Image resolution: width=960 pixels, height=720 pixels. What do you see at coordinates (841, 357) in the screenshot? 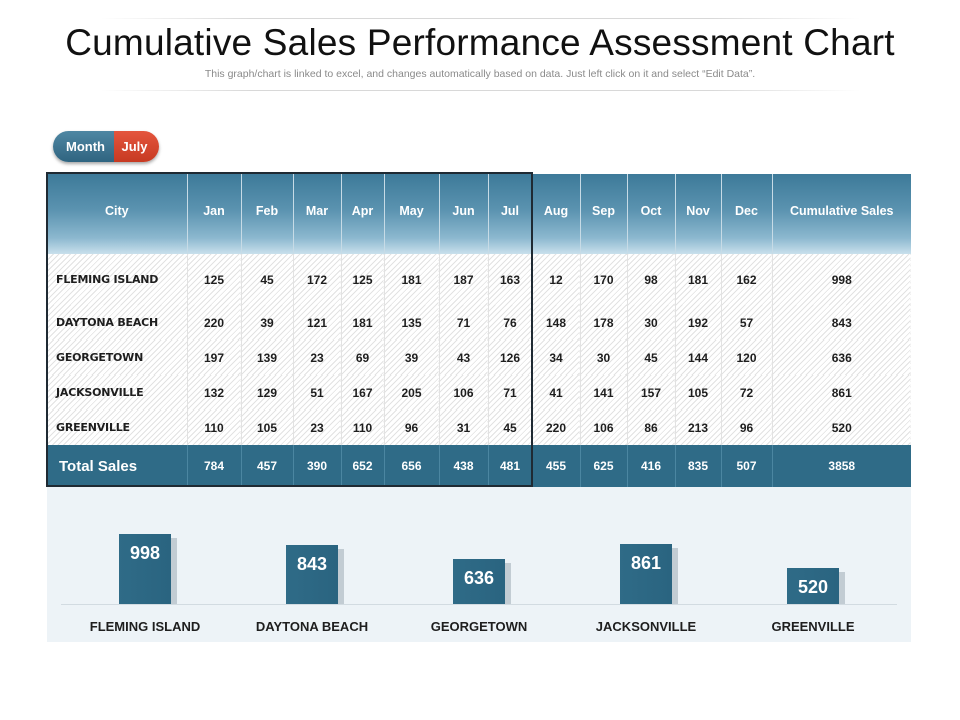
I see `sales-cell: 636` at bounding box center [841, 357].